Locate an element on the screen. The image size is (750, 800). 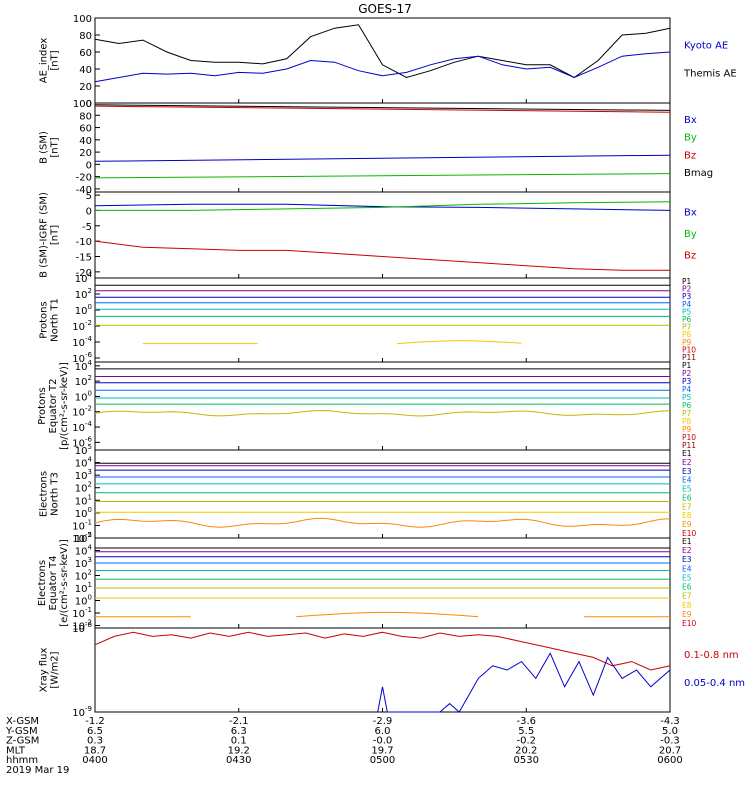
x-tick-value: 6.0 is located at coordinates (383, 731).